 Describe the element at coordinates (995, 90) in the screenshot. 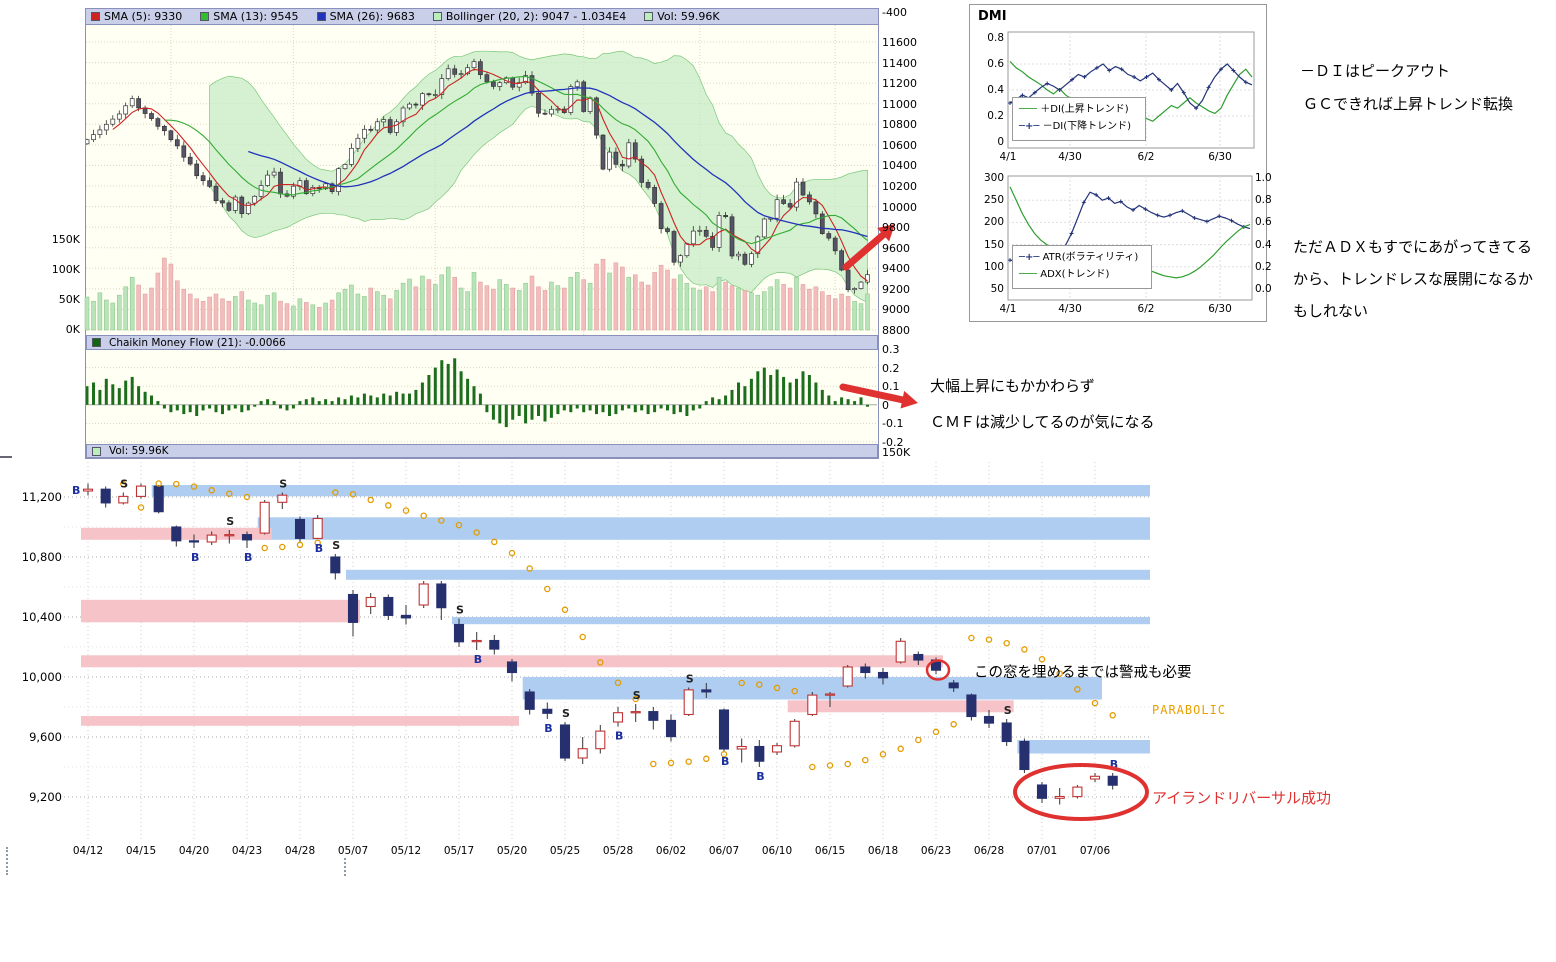

I see `dmi1-y-label: 0.4` at that location.